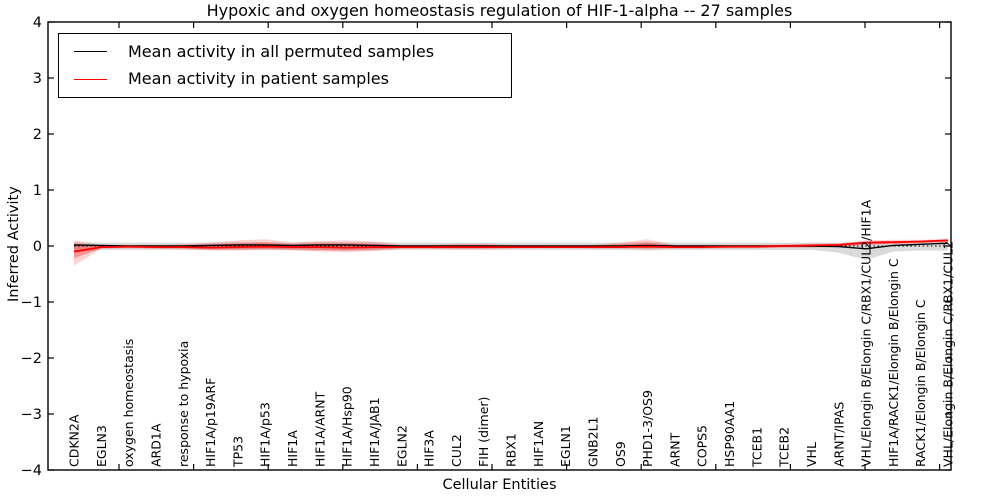 The image size is (1000, 500). What do you see at coordinates (101, 446) in the screenshot?
I see `entity-label: EGLN3` at bounding box center [101, 446].